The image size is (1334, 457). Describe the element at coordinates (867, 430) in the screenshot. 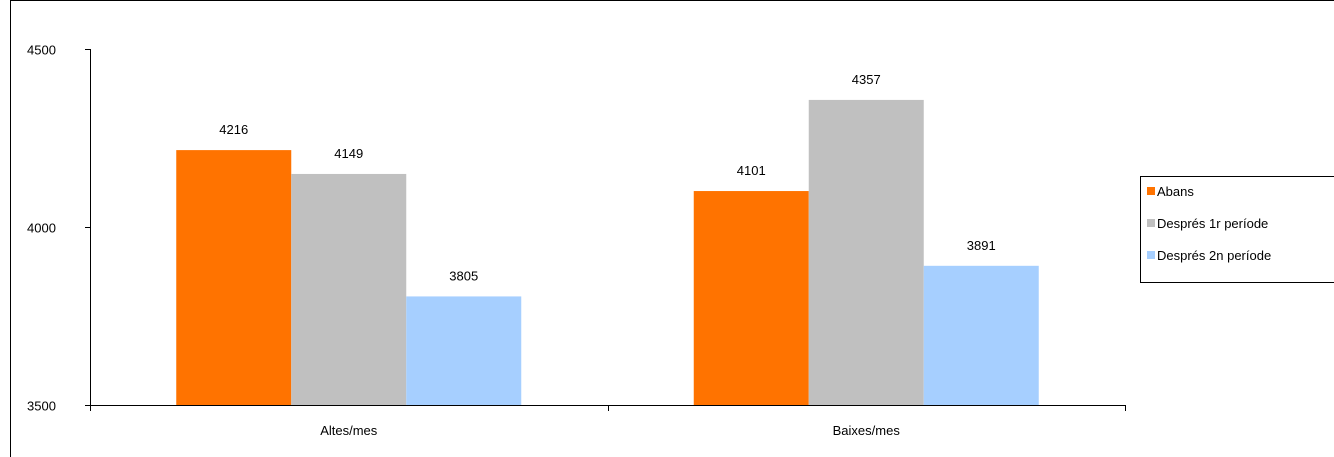

I see `category-label: Baixes/mes` at that location.